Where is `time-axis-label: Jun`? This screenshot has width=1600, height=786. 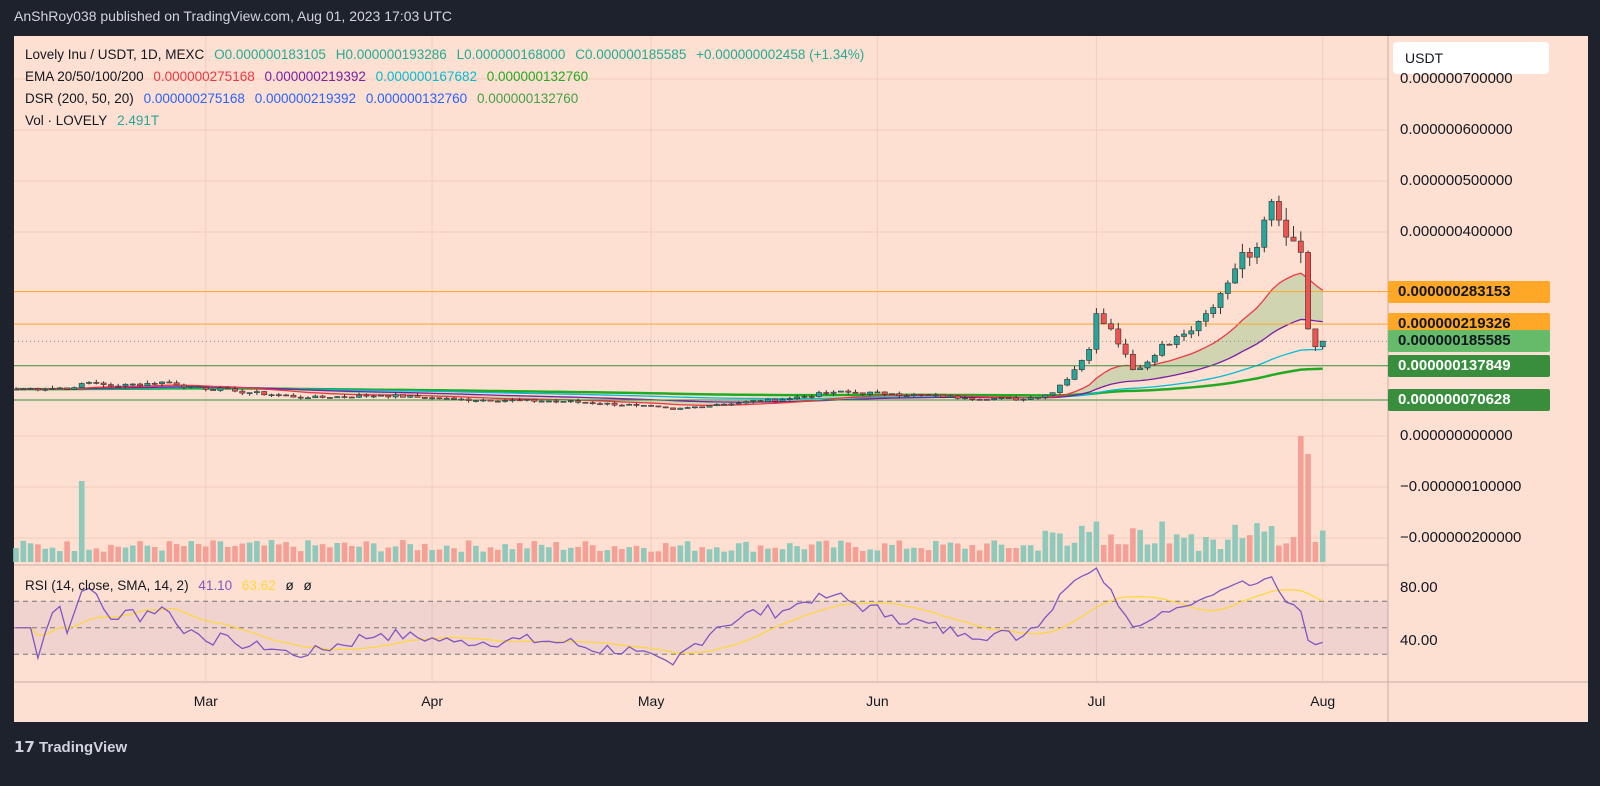 time-axis-label: Jun is located at coordinates (877, 701).